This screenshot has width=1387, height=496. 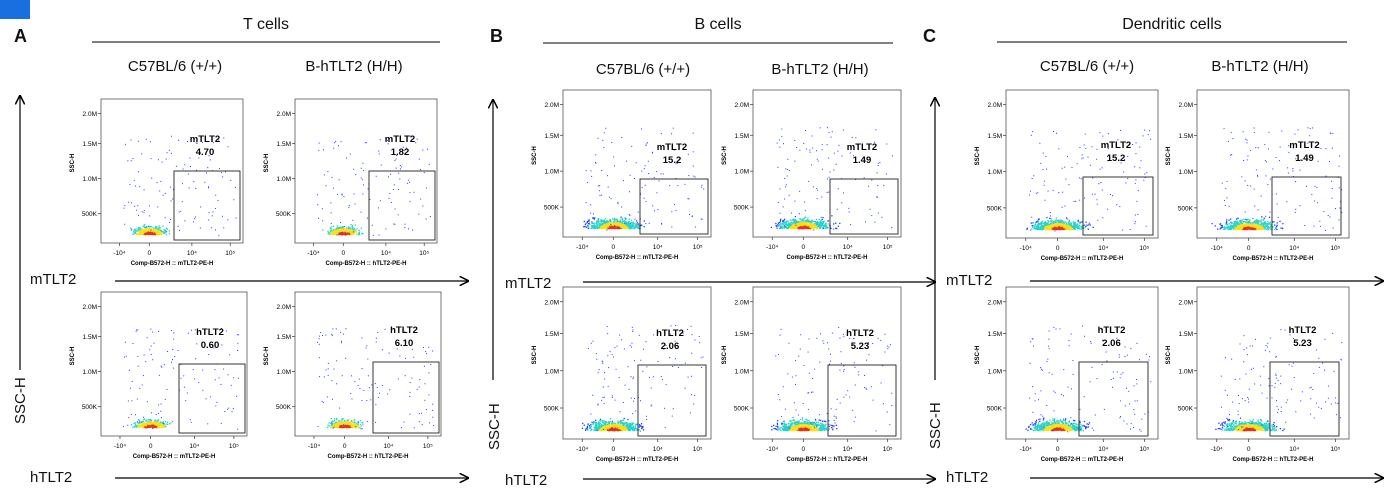 What do you see at coordinates (386, 253) in the screenshot?
I see `x-tick-label: 10⁴` at bounding box center [386, 253].